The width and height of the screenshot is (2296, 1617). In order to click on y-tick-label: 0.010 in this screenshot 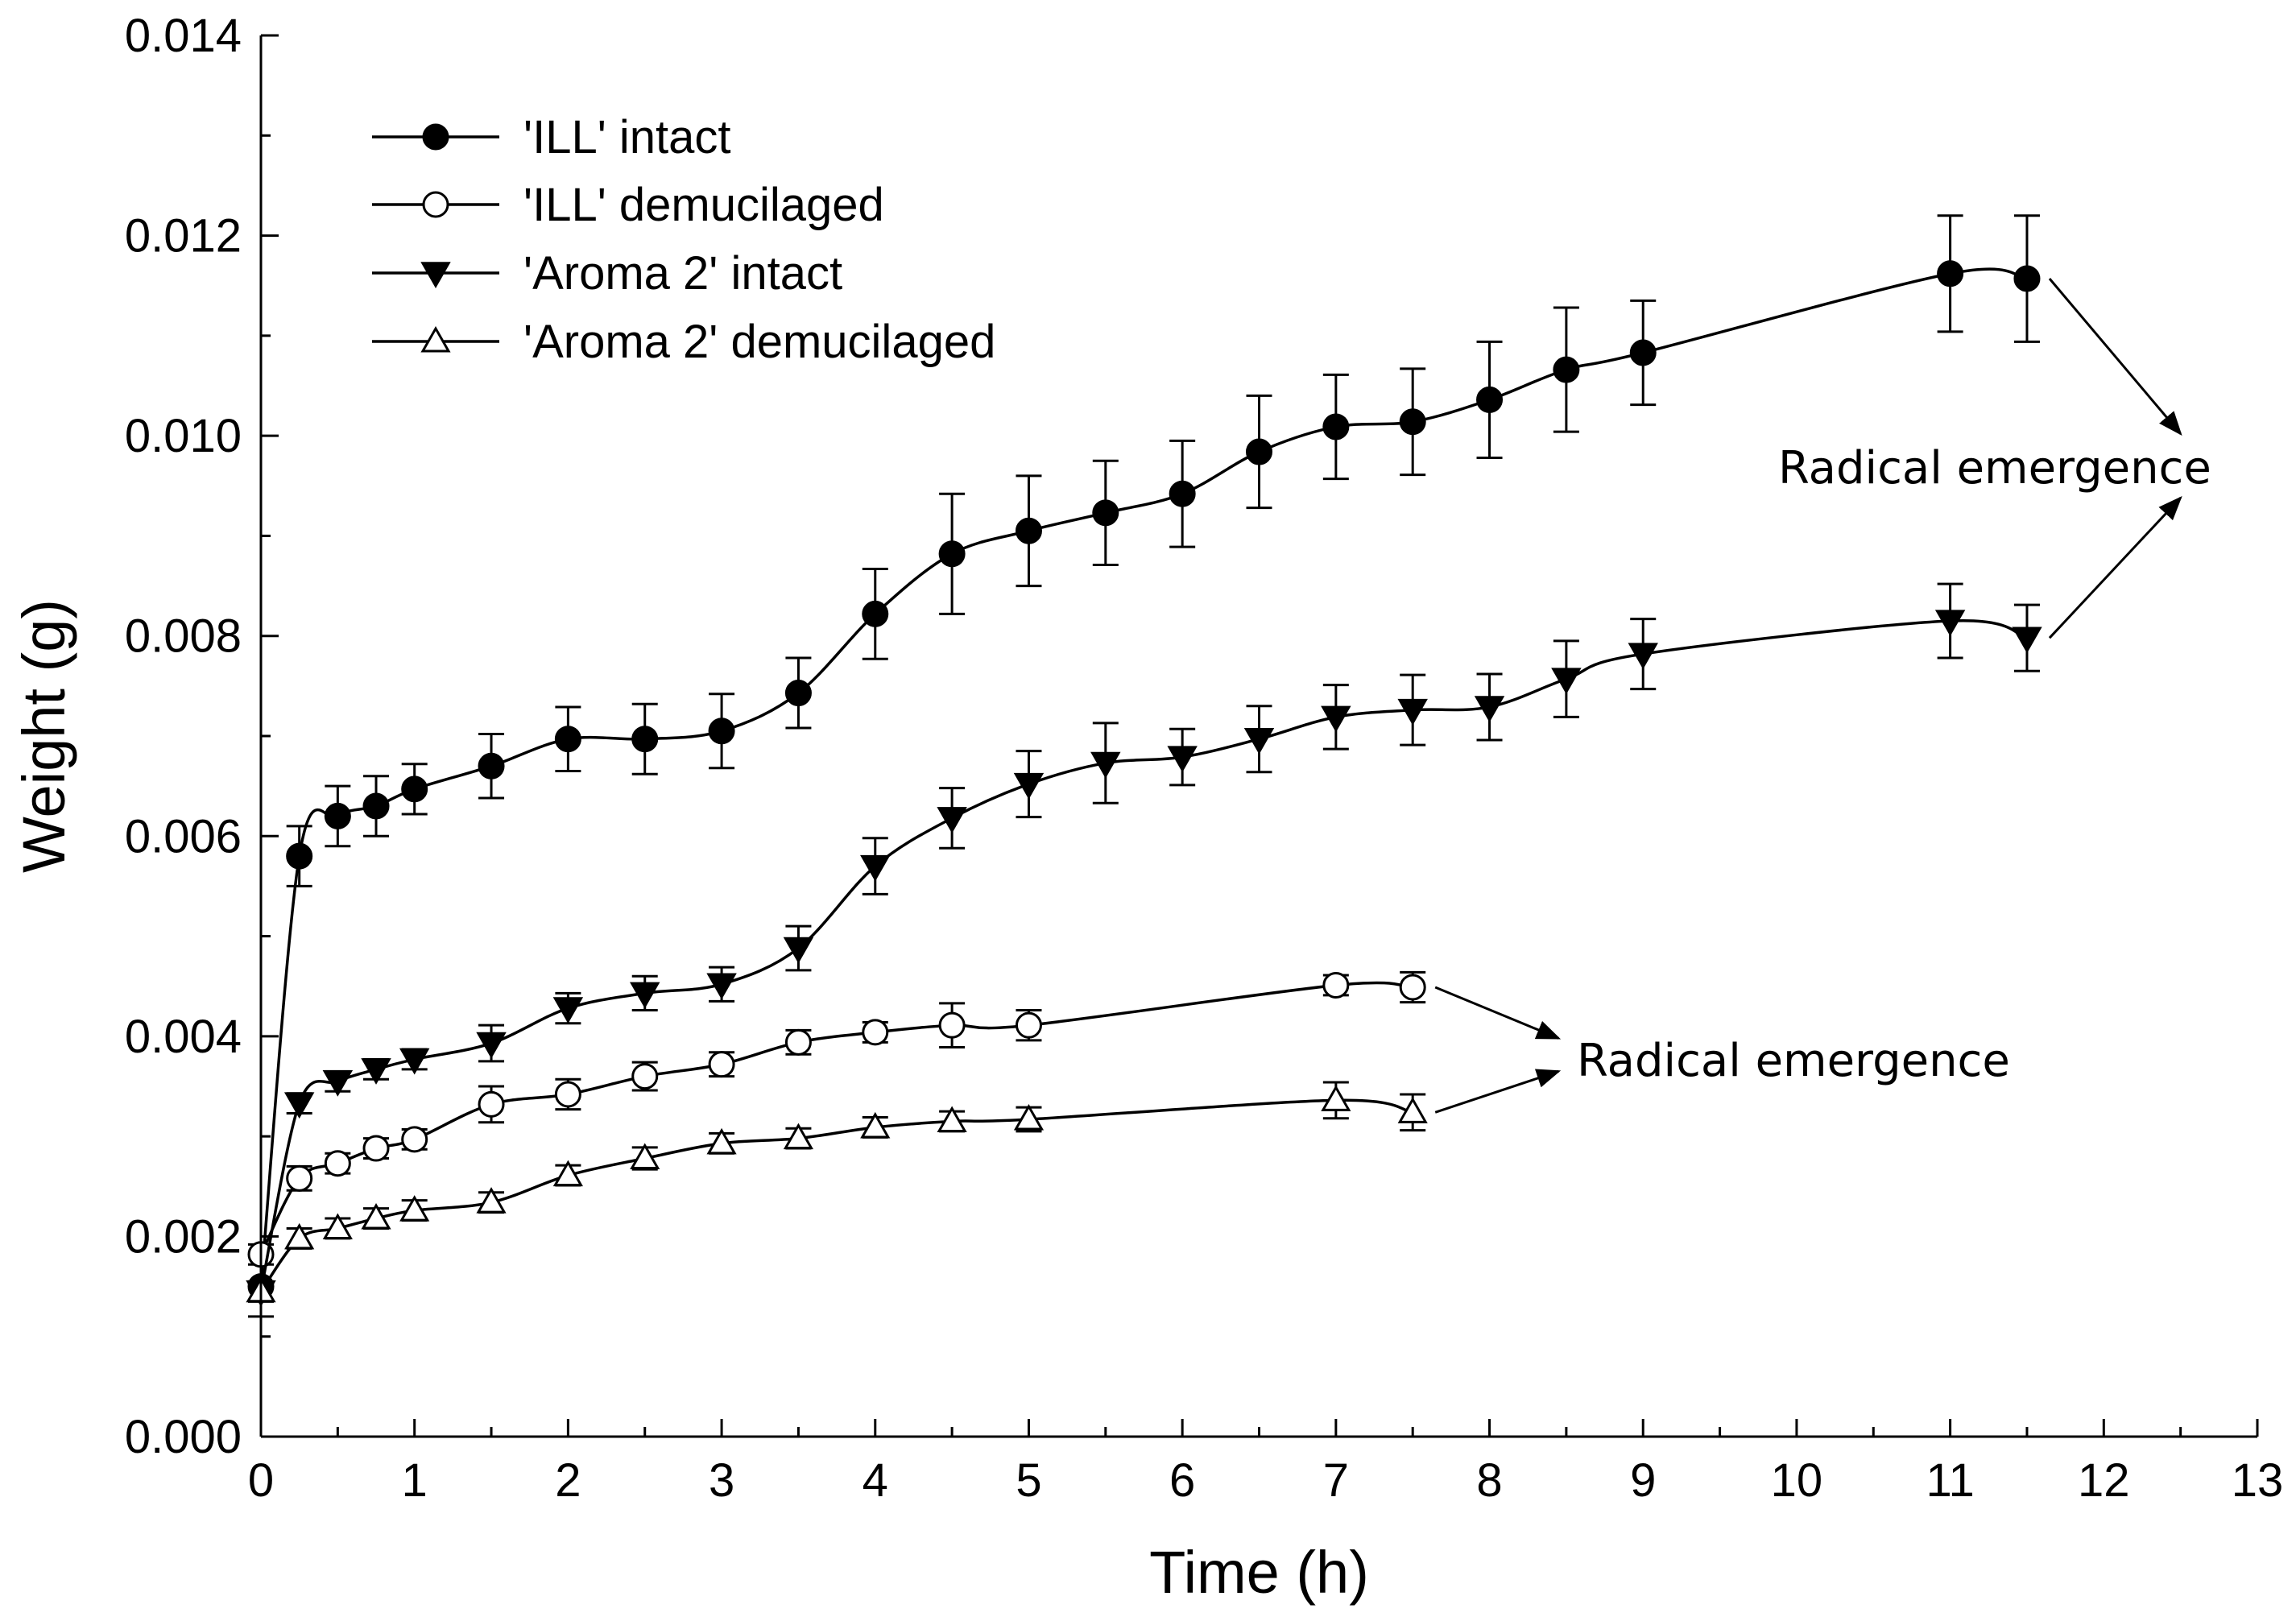, I will do `click(183, 436)`.